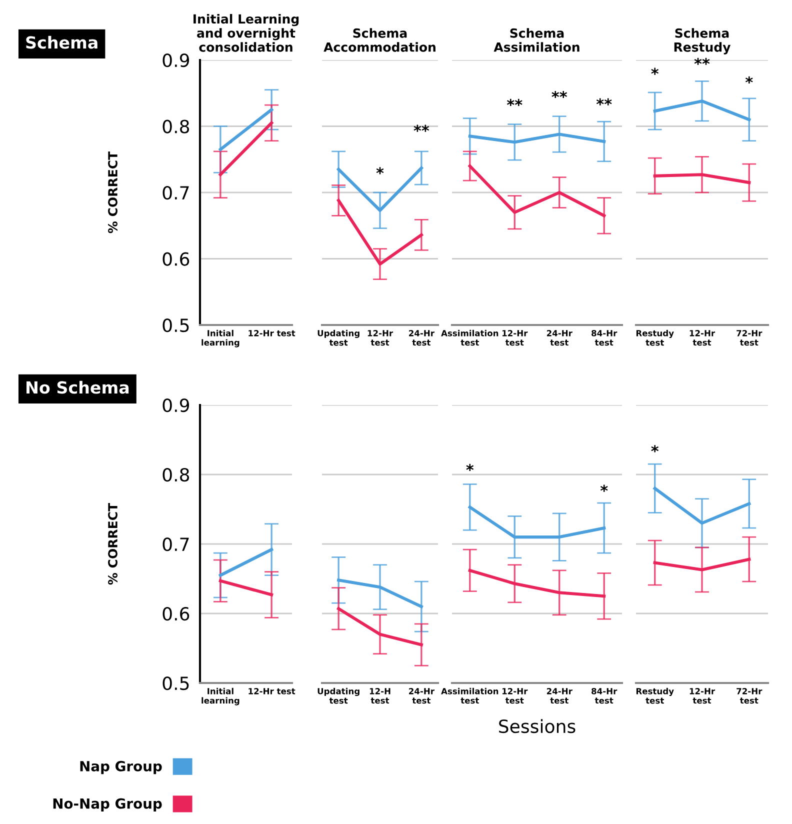  What do you see at coordinates (537, 40) in the screenshot?
I see `chart-title: Schema Assimilation` at bounding box center [537, 40].